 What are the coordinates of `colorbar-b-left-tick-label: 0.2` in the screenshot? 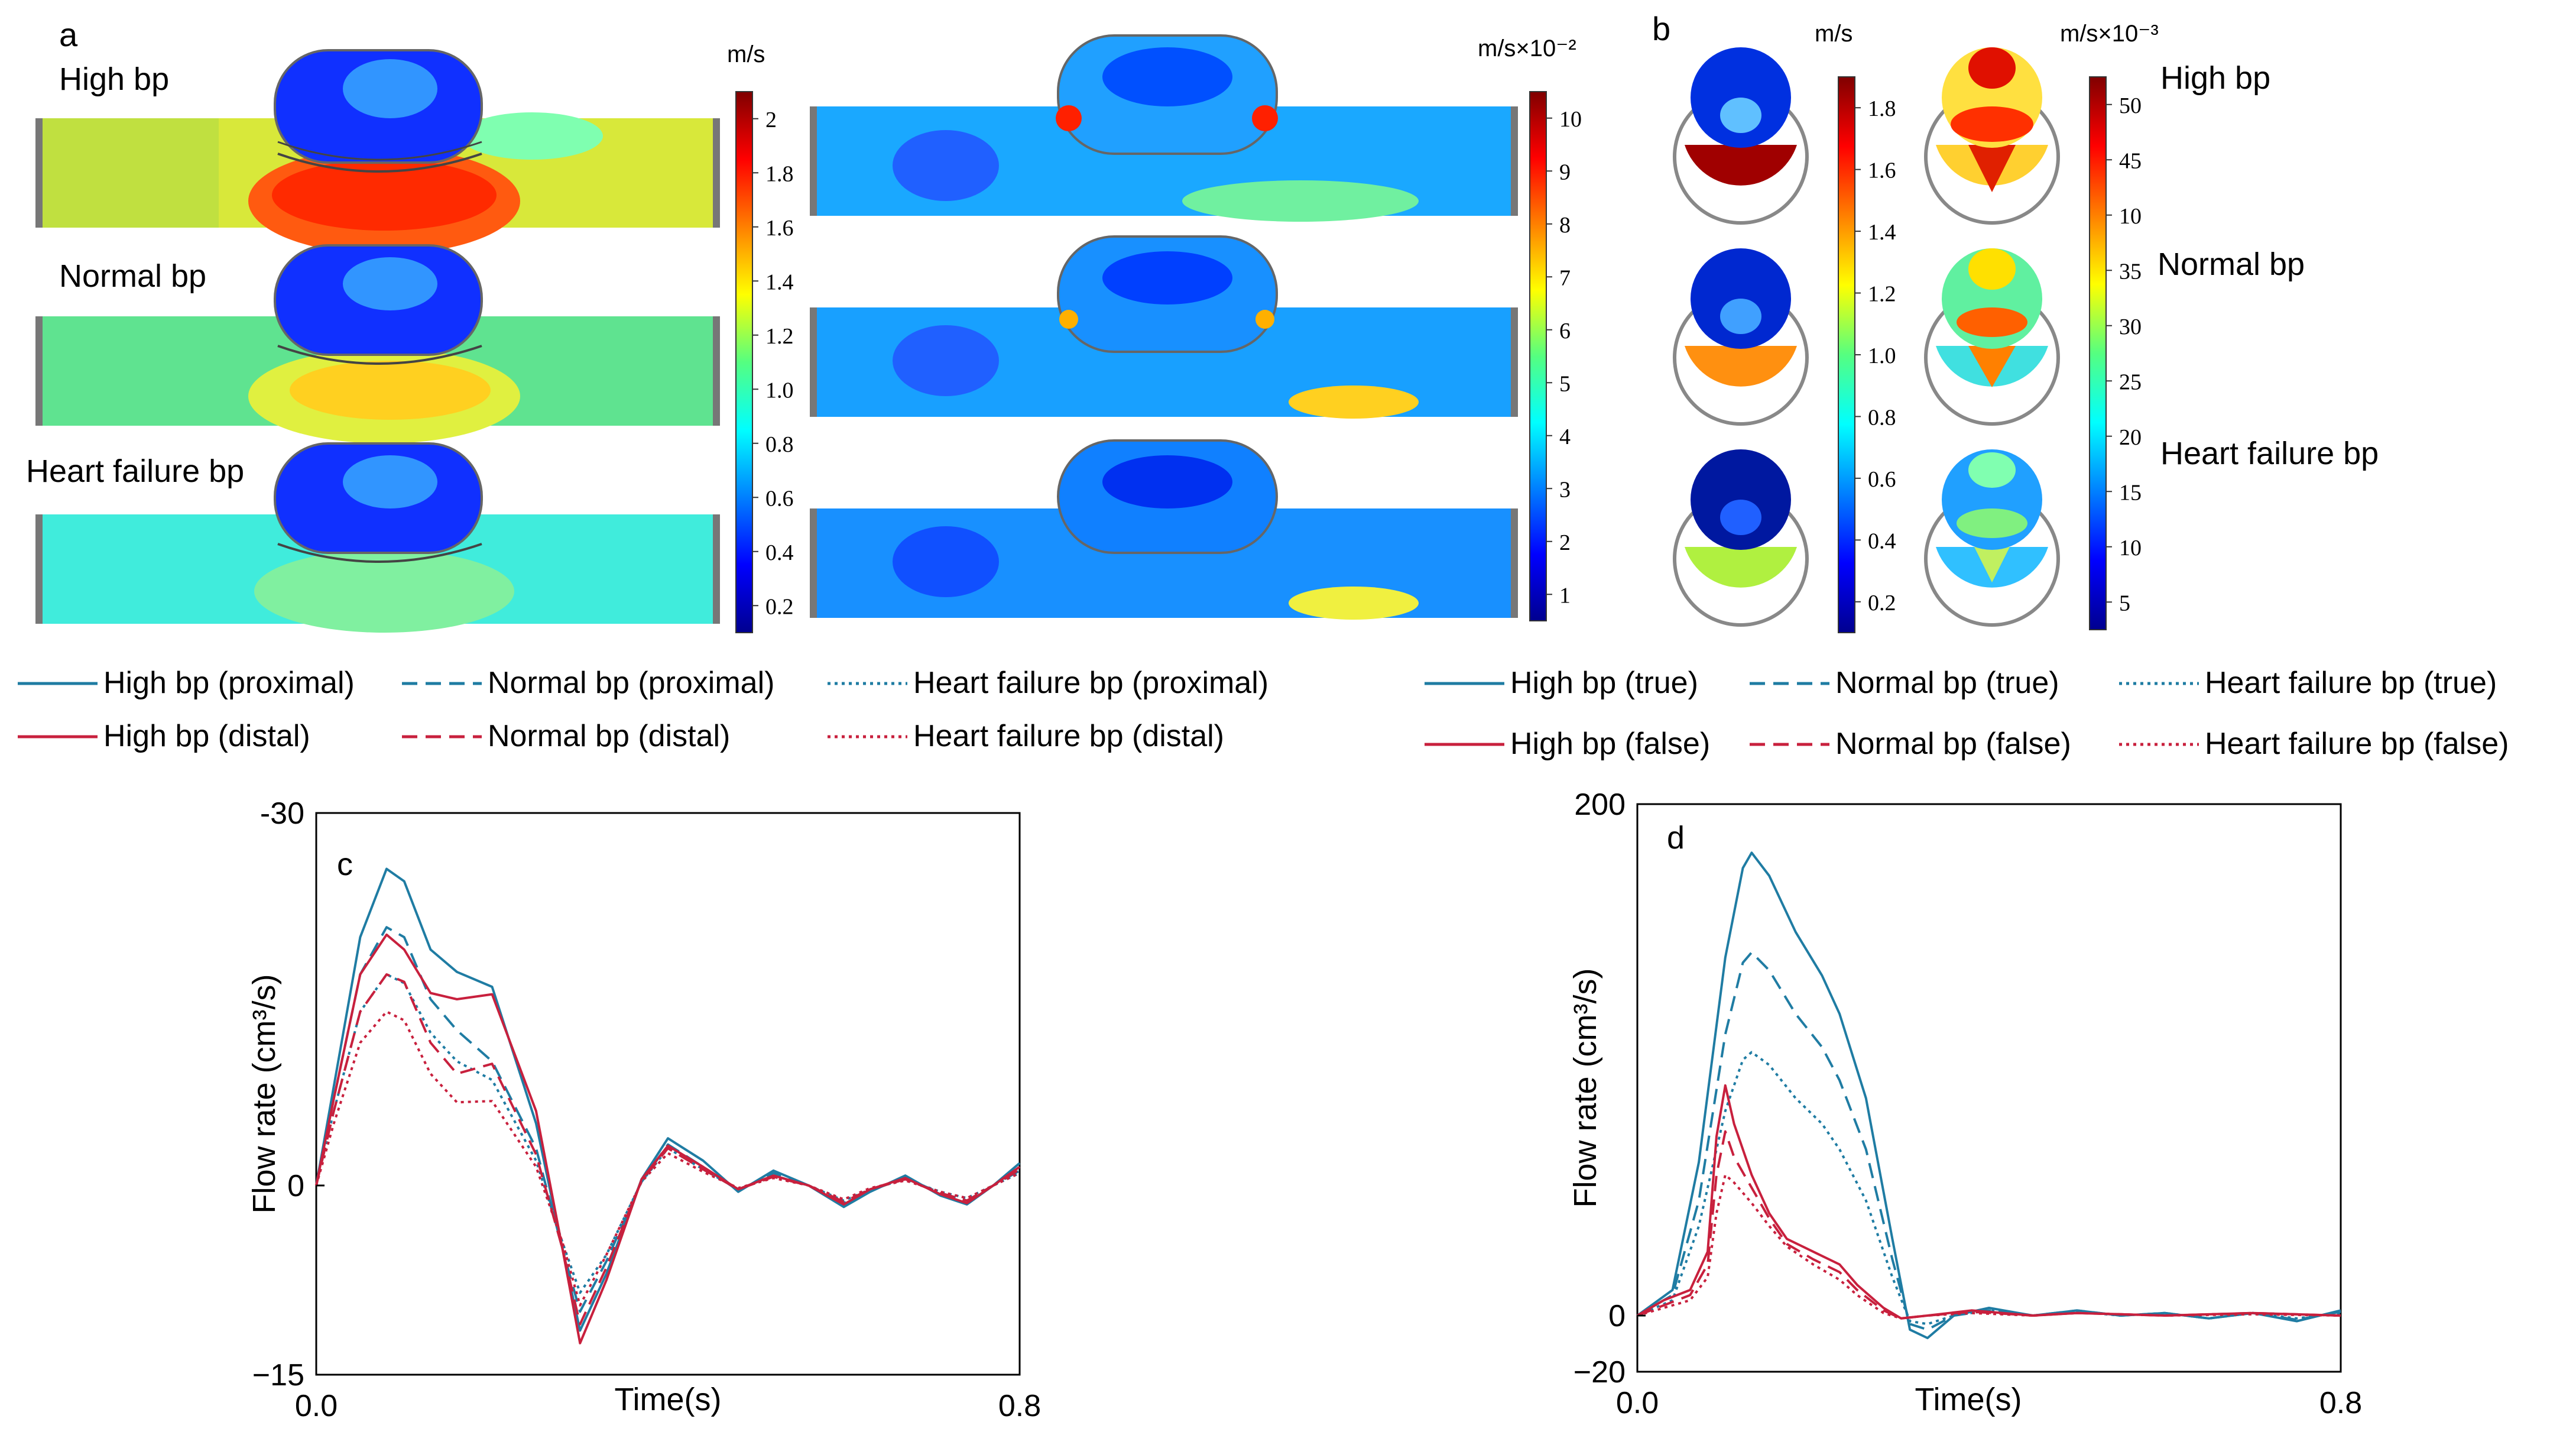 It's located at (1882, 603).